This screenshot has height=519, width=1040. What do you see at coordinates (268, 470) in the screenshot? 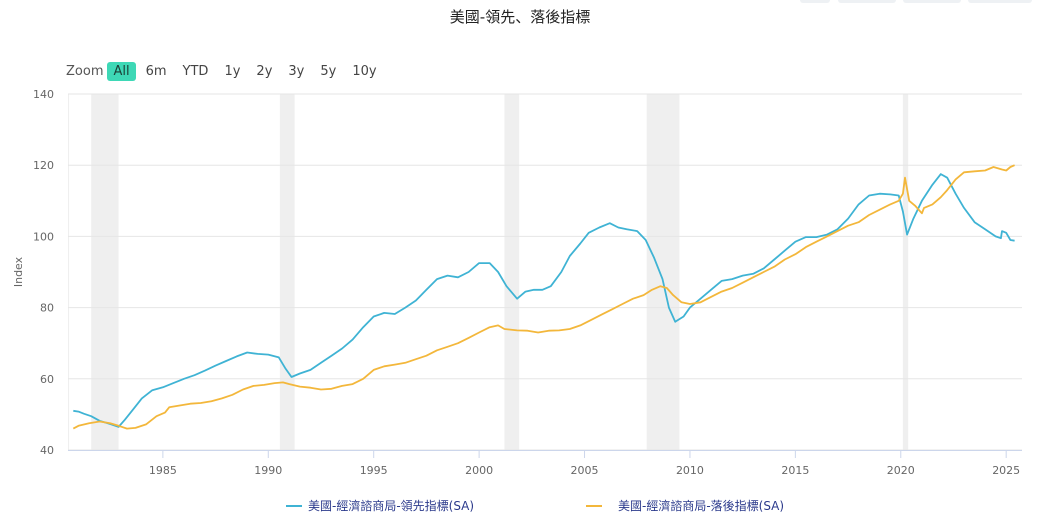
I see `x-tick-label: 1990` at bounding box center [268, 470].